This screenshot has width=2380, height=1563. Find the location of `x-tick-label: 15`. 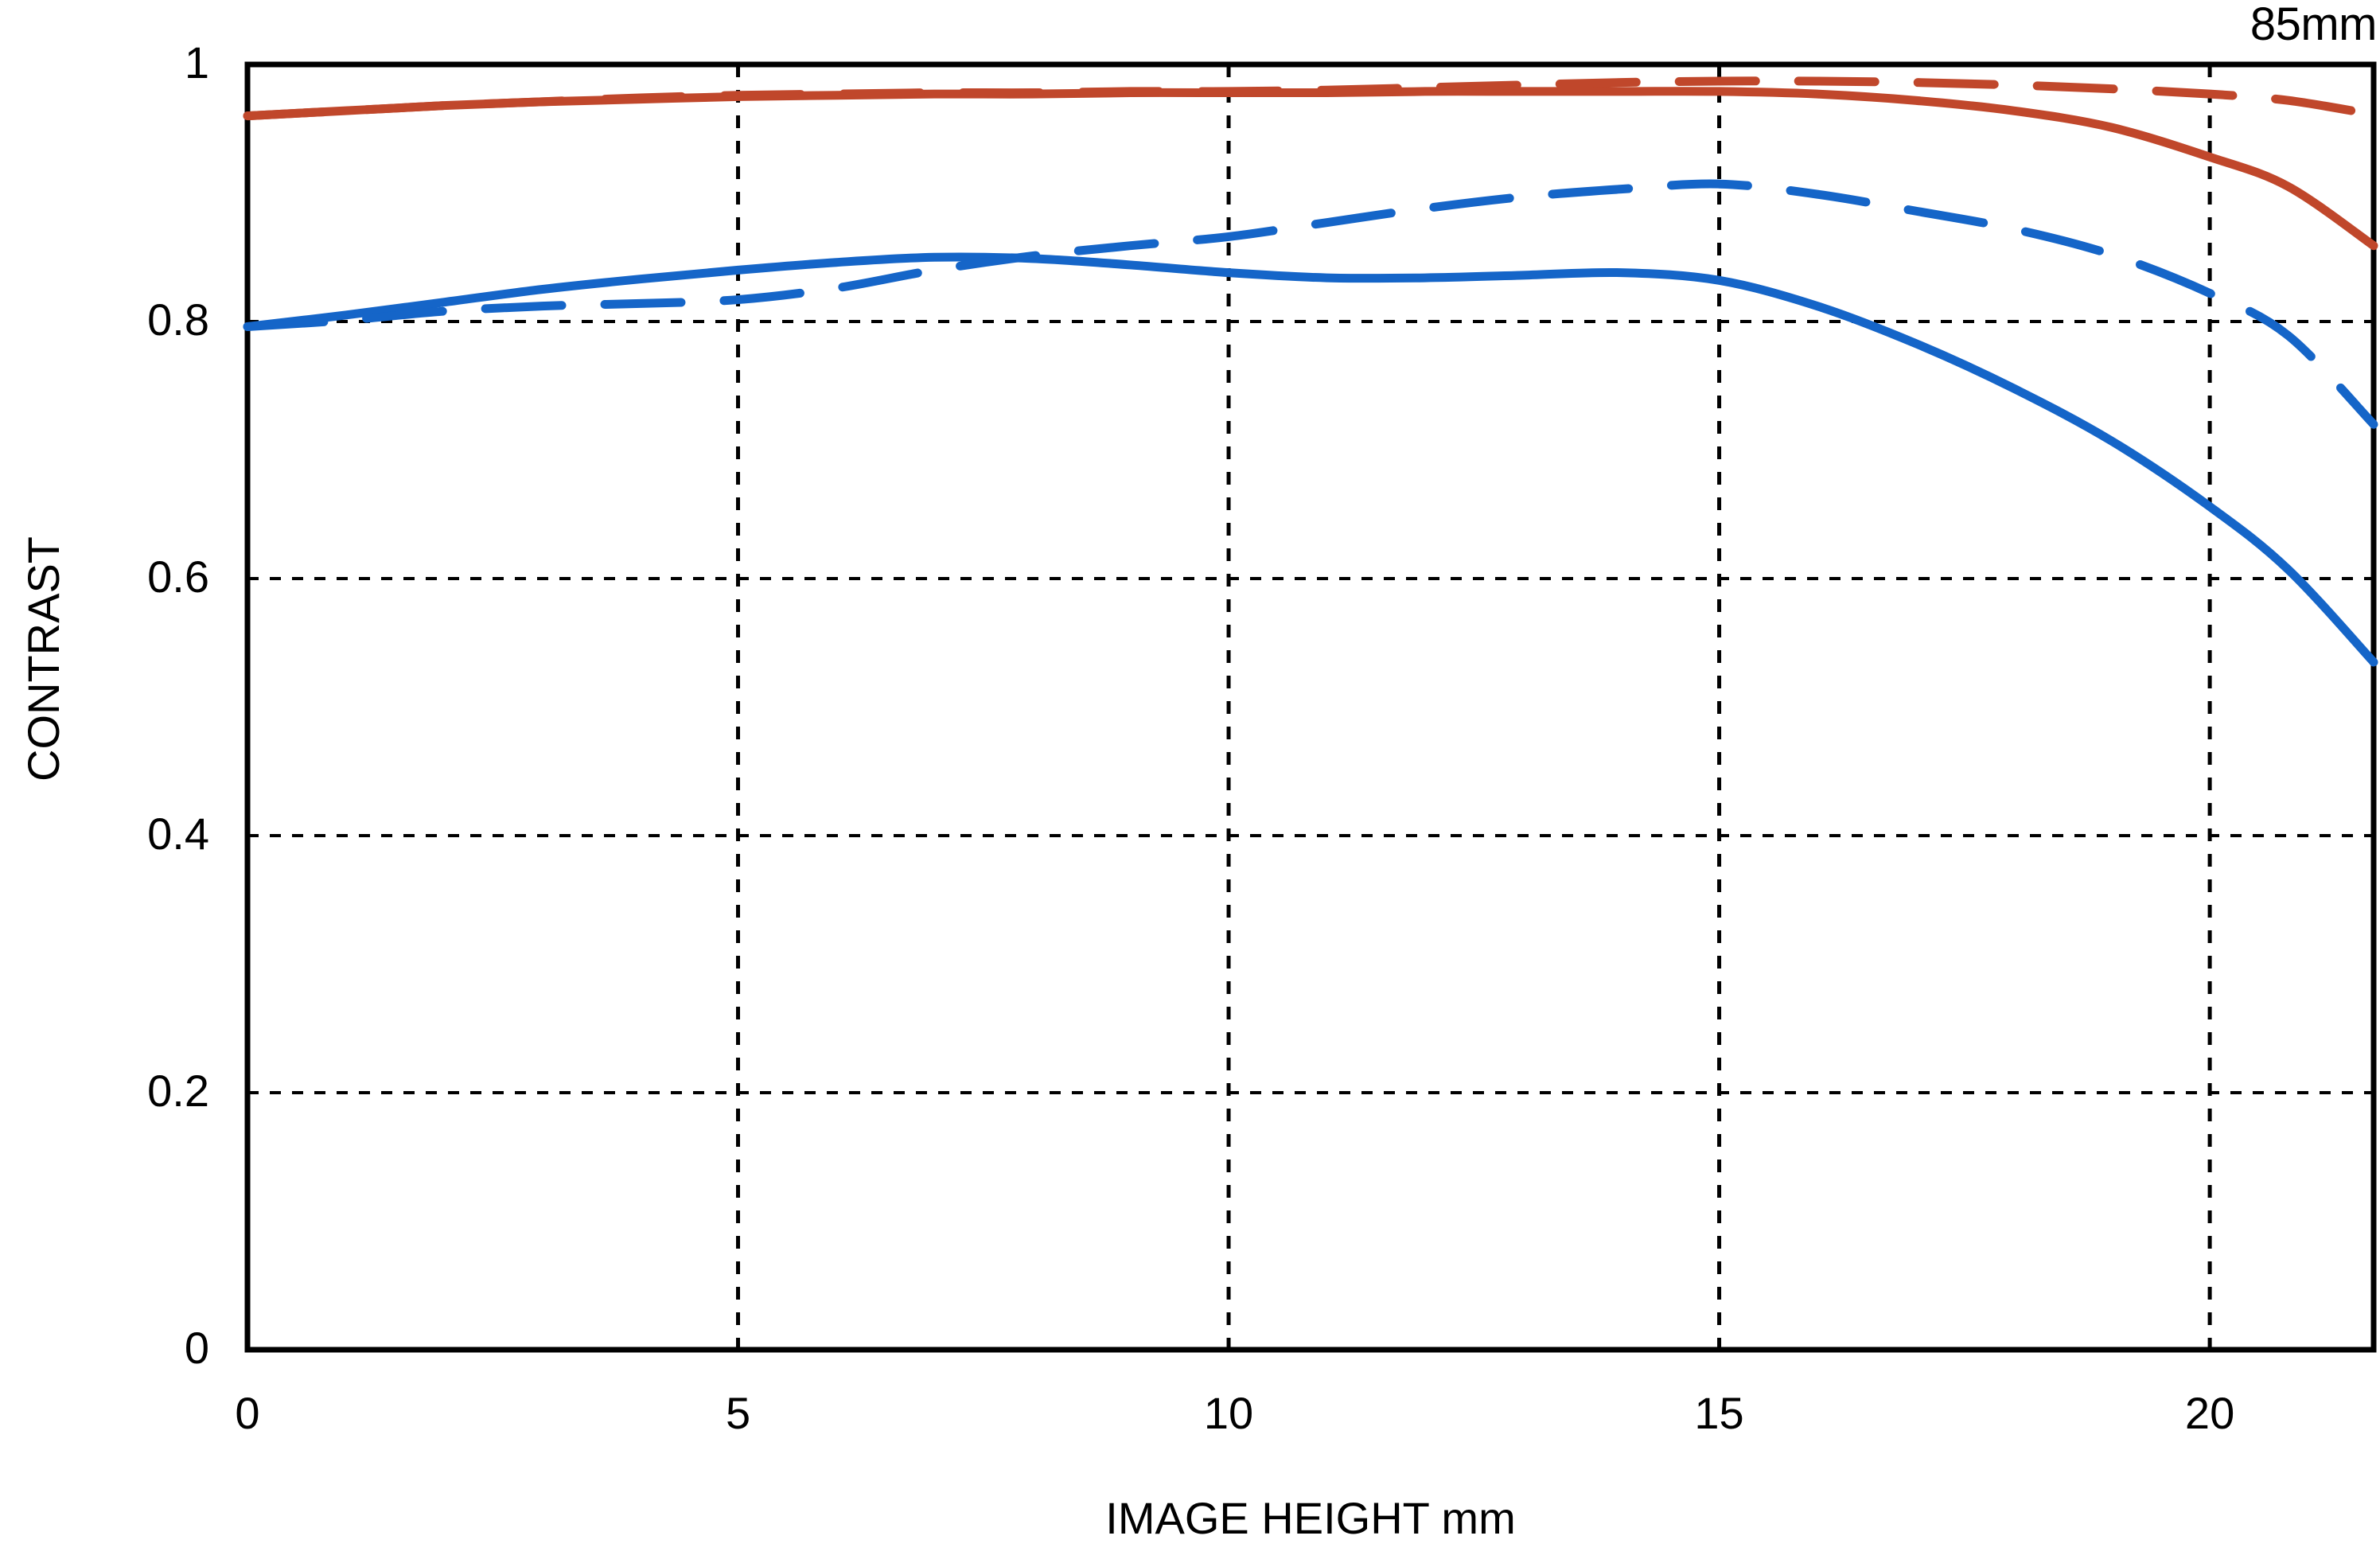

x-tick-label: 15 is located at coordinates (1719, 1413).